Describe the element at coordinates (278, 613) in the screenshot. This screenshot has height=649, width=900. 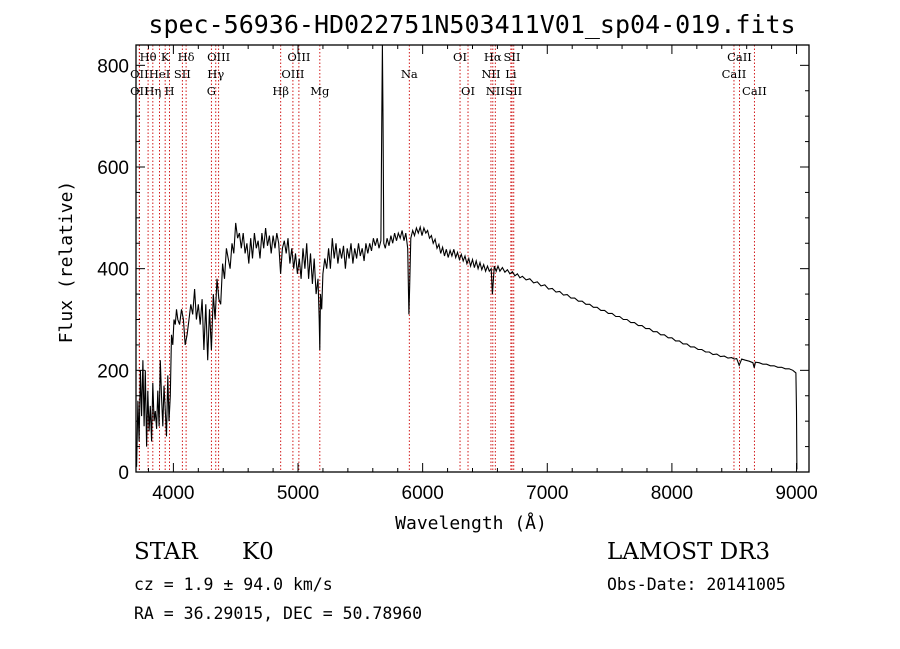
I see `coordinates: RA = 36.29015, DEC = 50.78960` at that location.